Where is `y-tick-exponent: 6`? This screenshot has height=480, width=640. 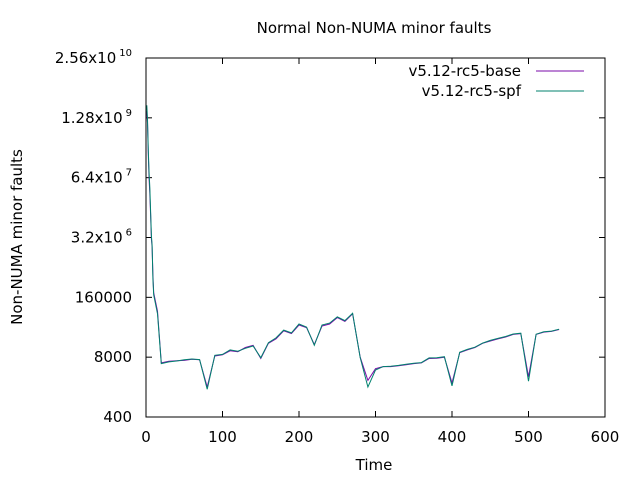
y-tick-exponent: 6 is located at coordinates (129, 233).